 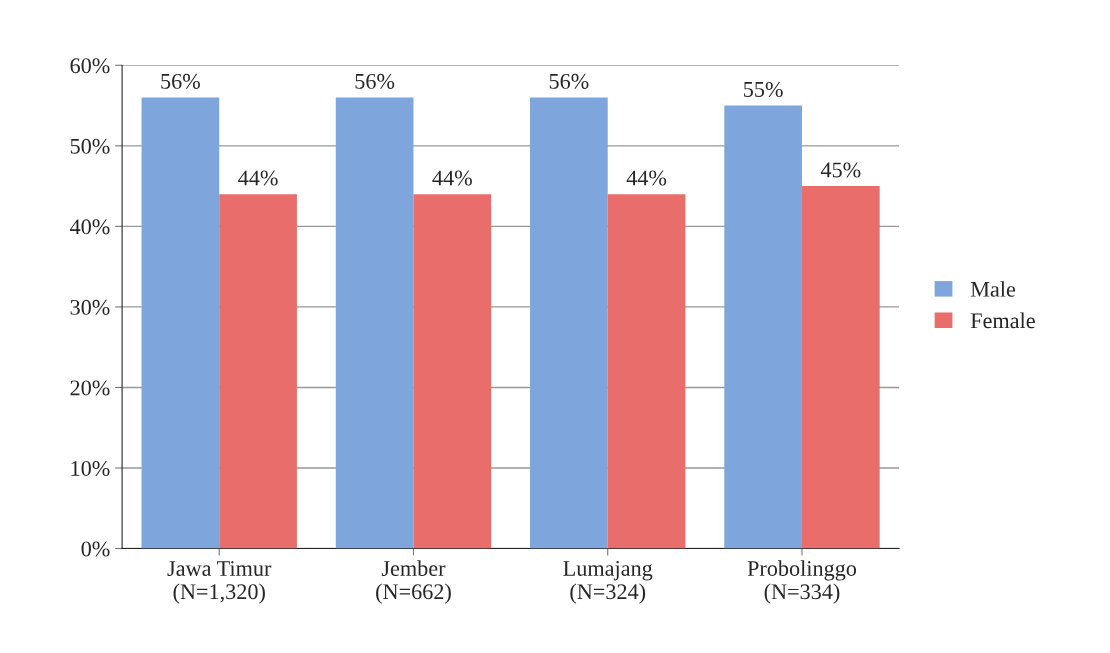 What do you see at coordinates (802, 582) in the screenshot?
I see `x-tick-label: Probolinggo (N=334)` at bounding box center [802, 582].